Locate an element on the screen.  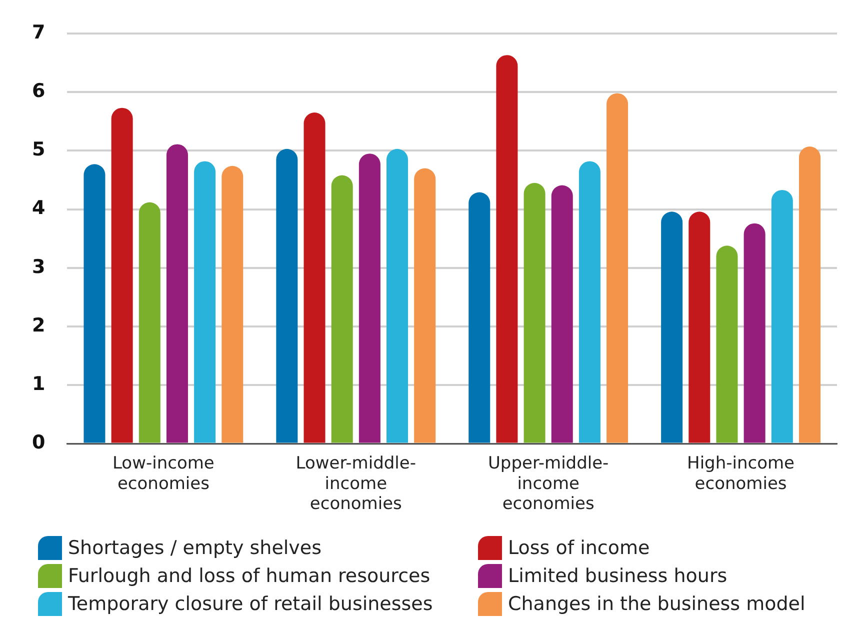
y-tick-label: 3 is located at coordinates (39, 267).